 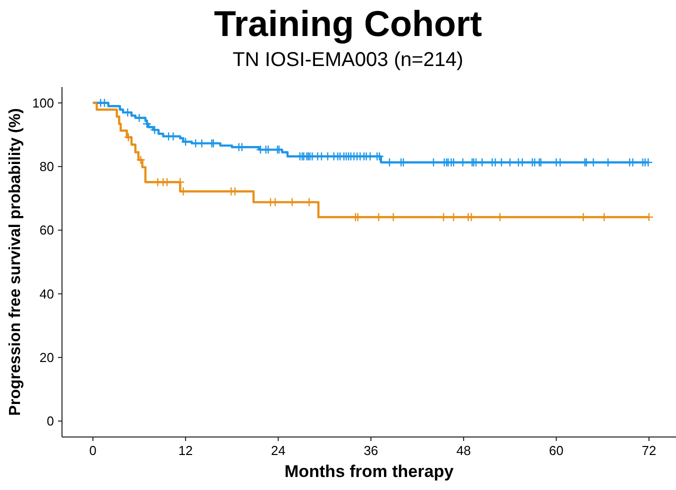 What do you see at coordinates (47, 166) in the screenshot?
I see `y-tick-label: 80` at bounding box center [47, 166].